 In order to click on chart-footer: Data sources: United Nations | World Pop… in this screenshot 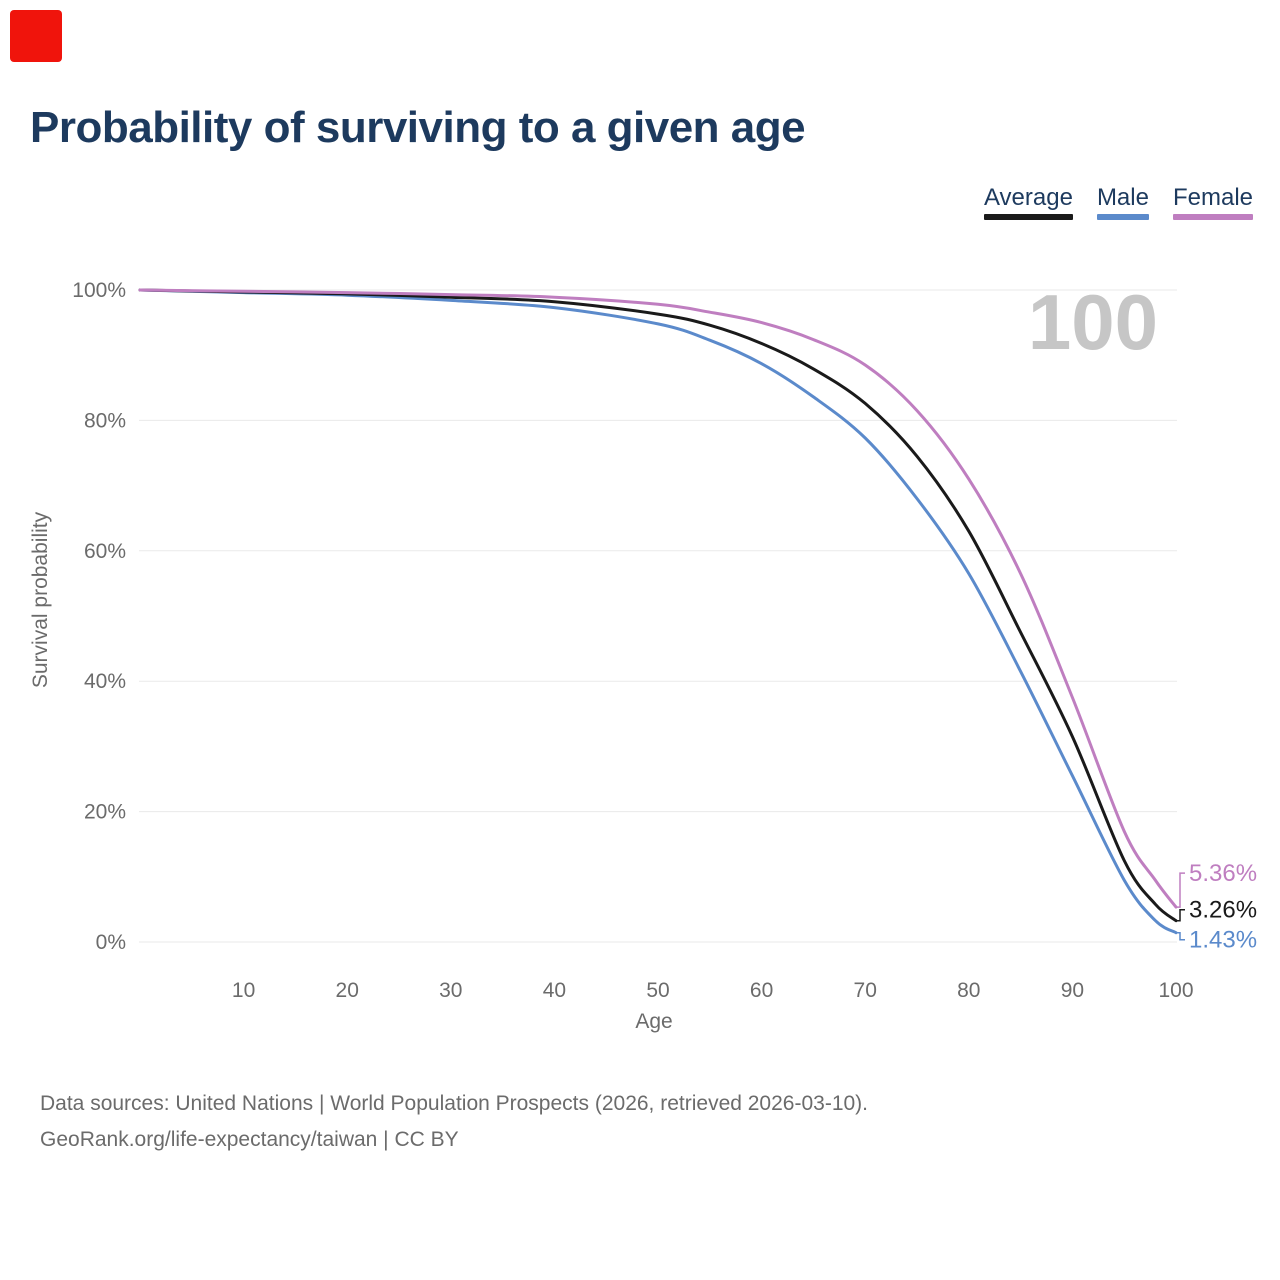, I will do `click(454, 1122)`.